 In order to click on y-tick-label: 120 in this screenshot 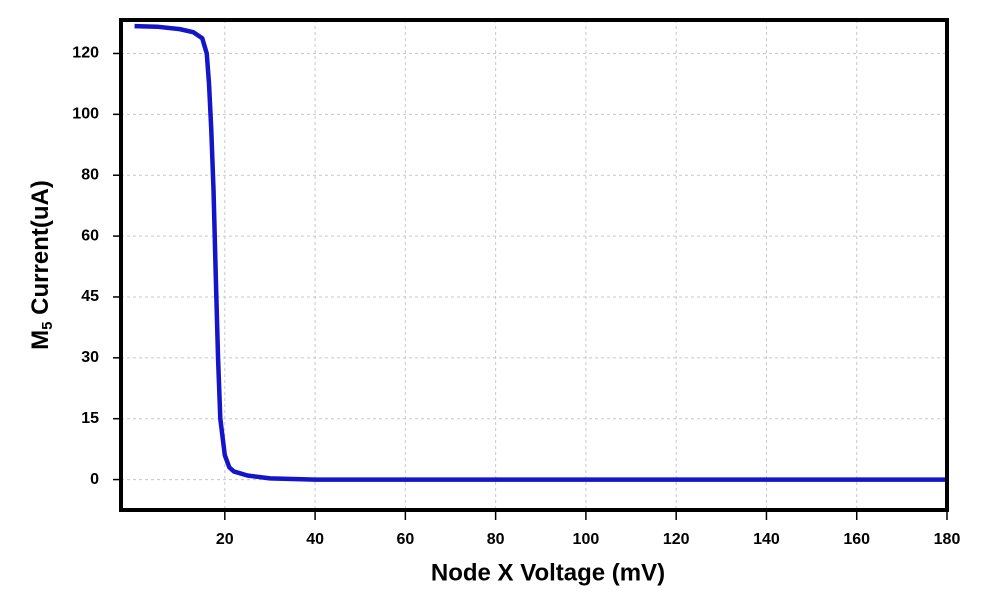, I will do `click(85, 53)`.